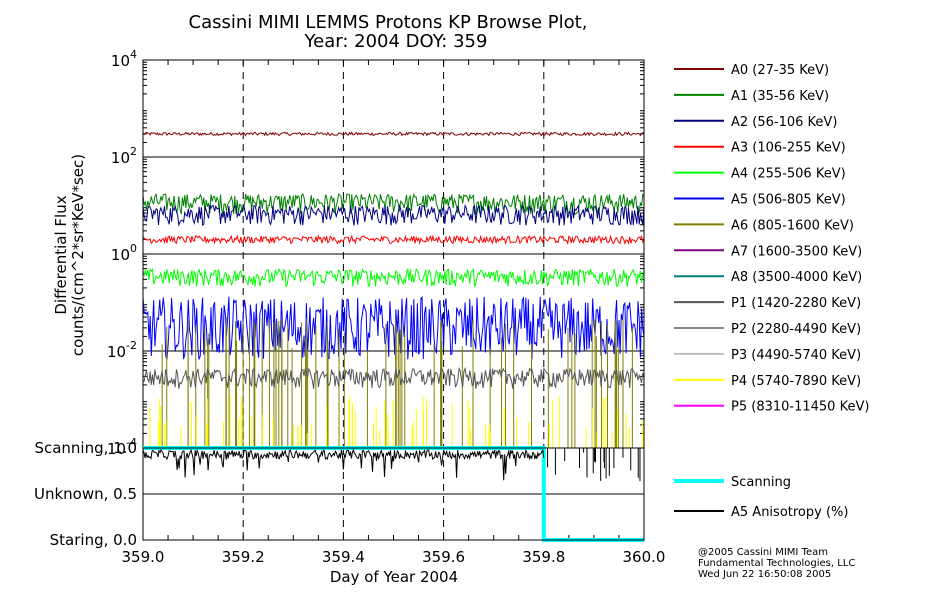 The image size is (950, 600). I want to click on legend-item-10: P2 (2280-4490 KeV), so click(767, 329).